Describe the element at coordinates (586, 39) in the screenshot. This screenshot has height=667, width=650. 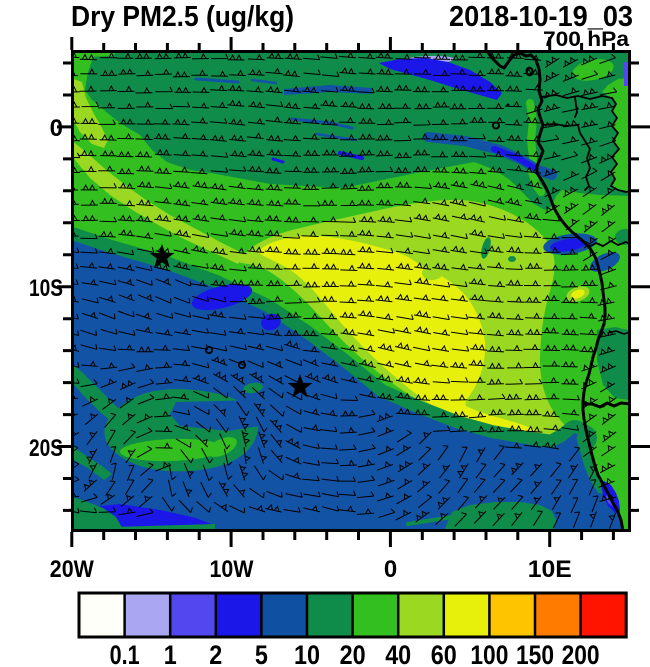
I see `svg-text: 700 hPa` at that location.